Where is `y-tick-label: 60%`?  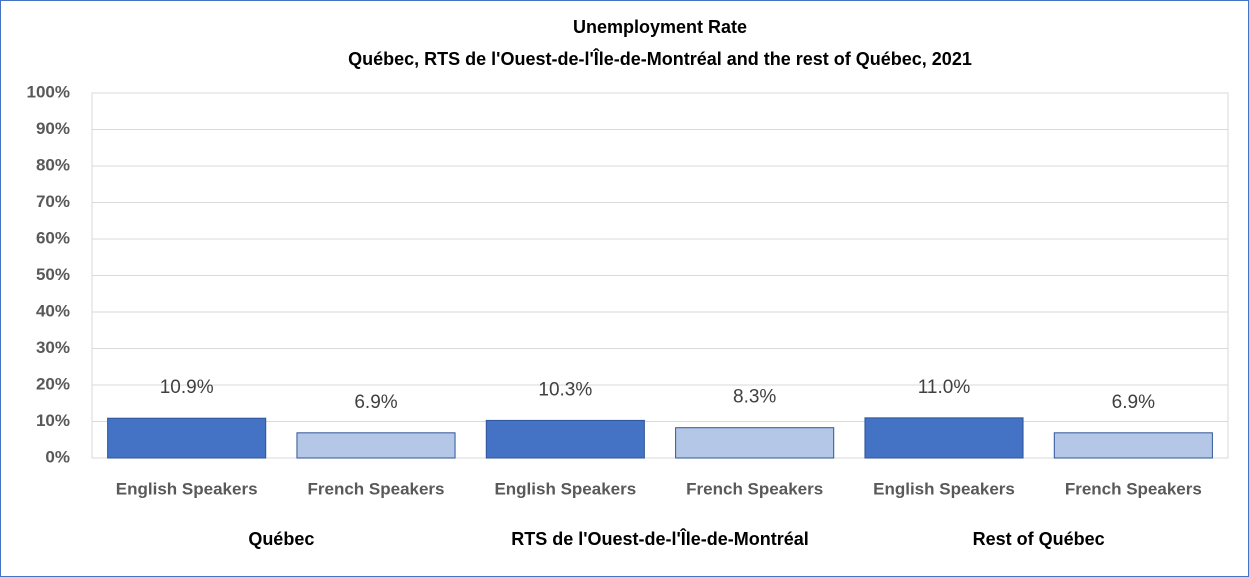 y-tick-label: 60% is located at coordinates (53, 237).